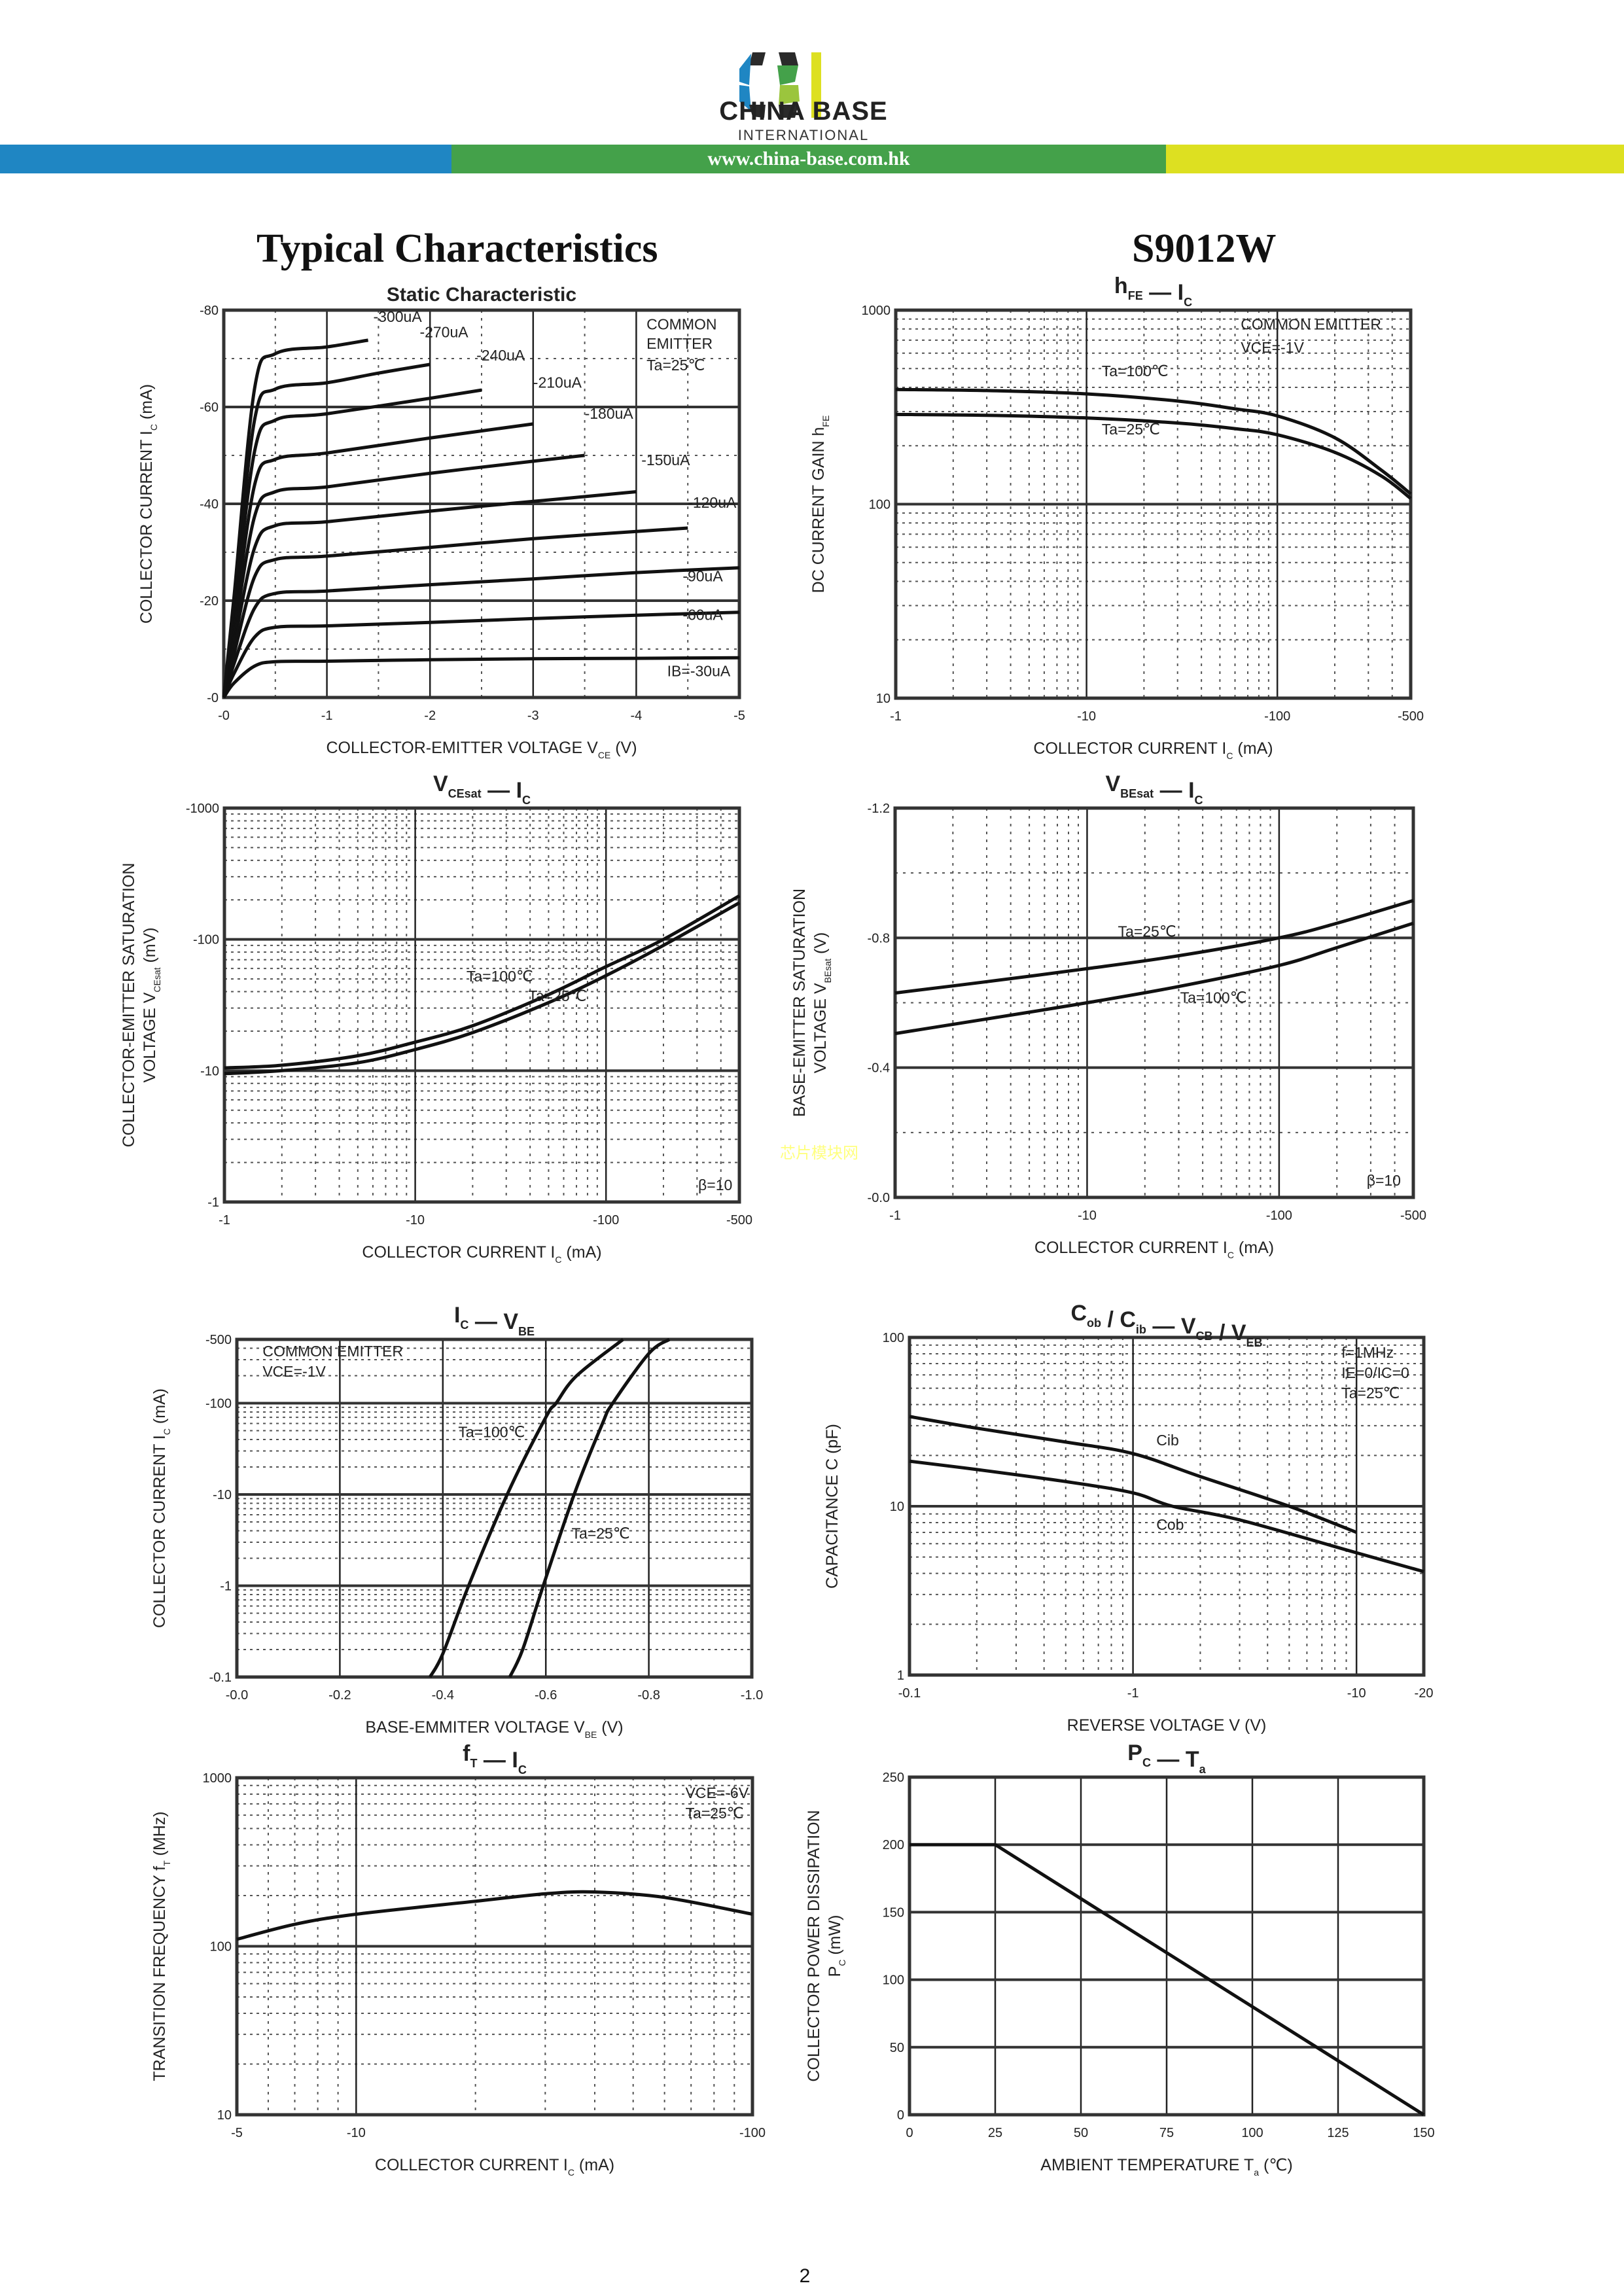 This screenshot has height=2296, width=1624. What do you see at coordinates (827, 971) in the screenshot?
I see `y-axis-label-sub: BEsat` at bounding box center [827, 971].